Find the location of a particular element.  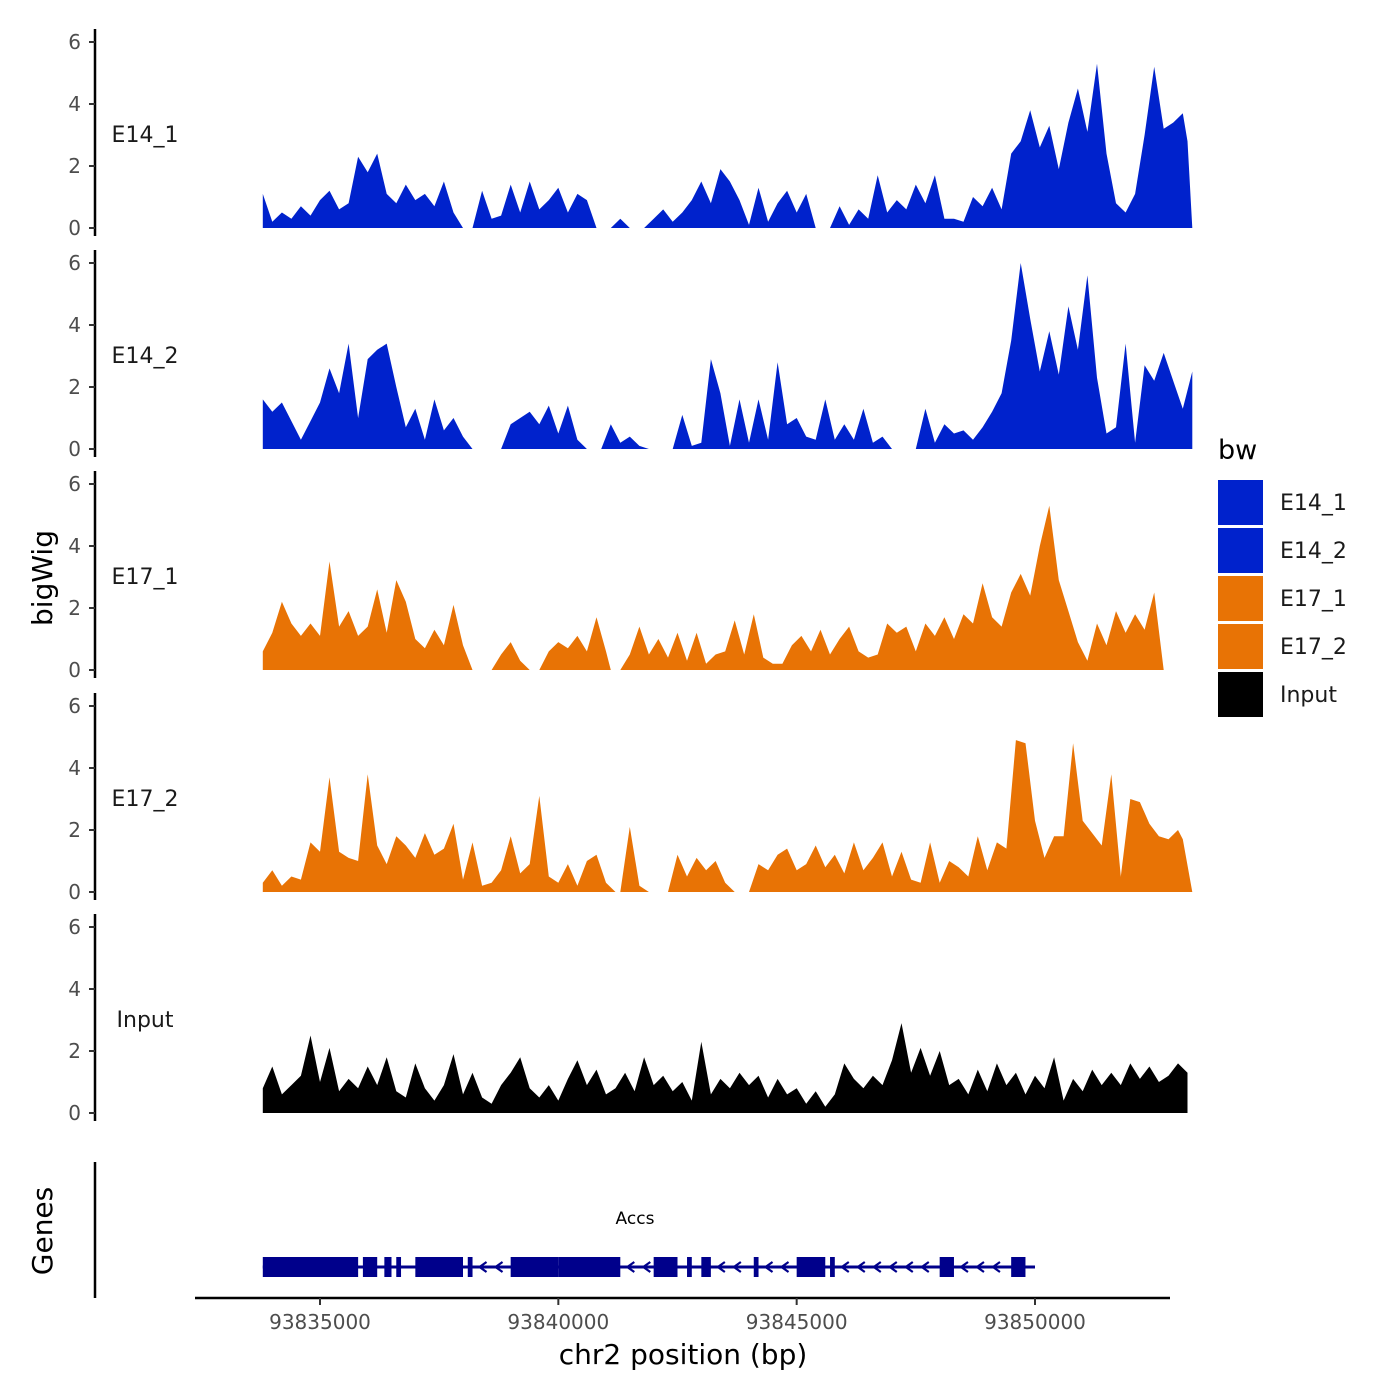

x-axis: 93835000 93840000 93845000 93850000 is located at coordinates (682, 1315).